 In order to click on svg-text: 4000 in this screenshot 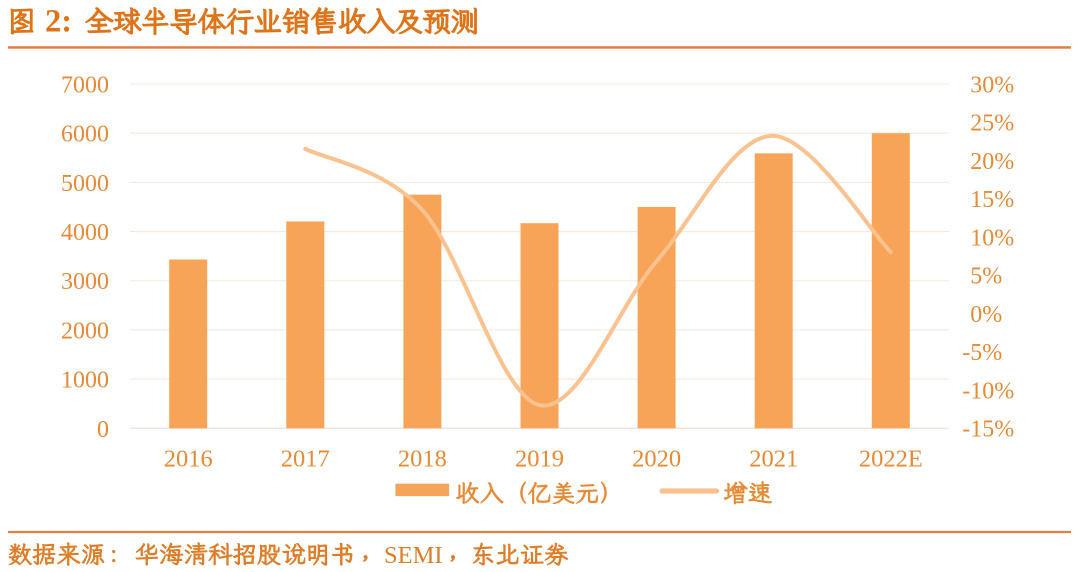, I will do `click(85, 233)`.